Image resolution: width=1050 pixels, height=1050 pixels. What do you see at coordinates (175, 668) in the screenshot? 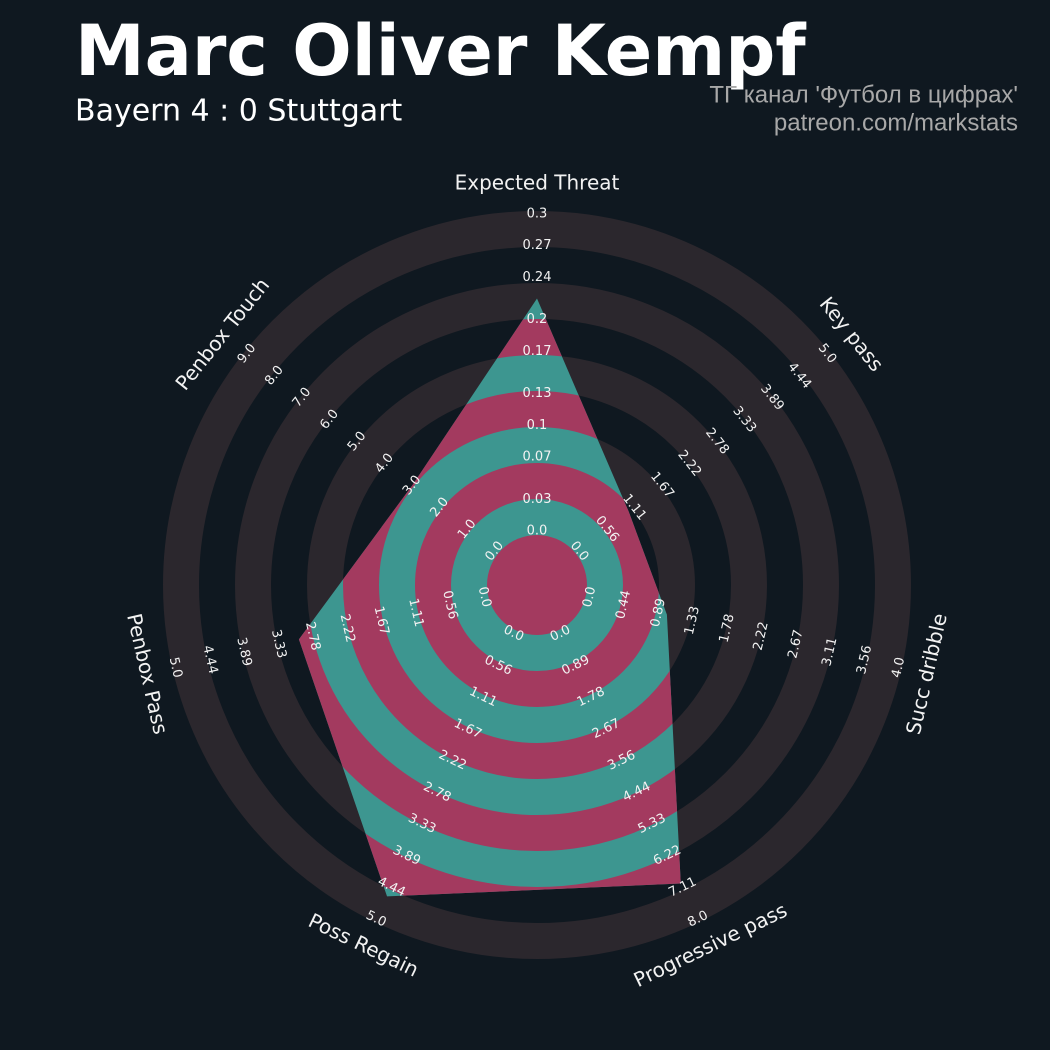
I see `tick-label: 5.0` at bounding box center [175, 668].